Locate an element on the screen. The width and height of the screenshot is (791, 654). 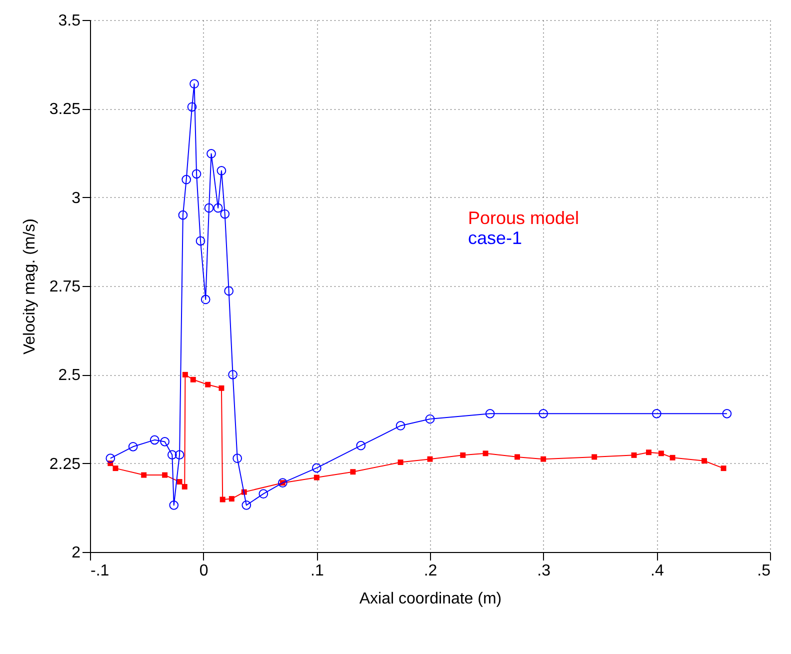
y-tick-label: 2.25 is located at coordinates (65, 464).